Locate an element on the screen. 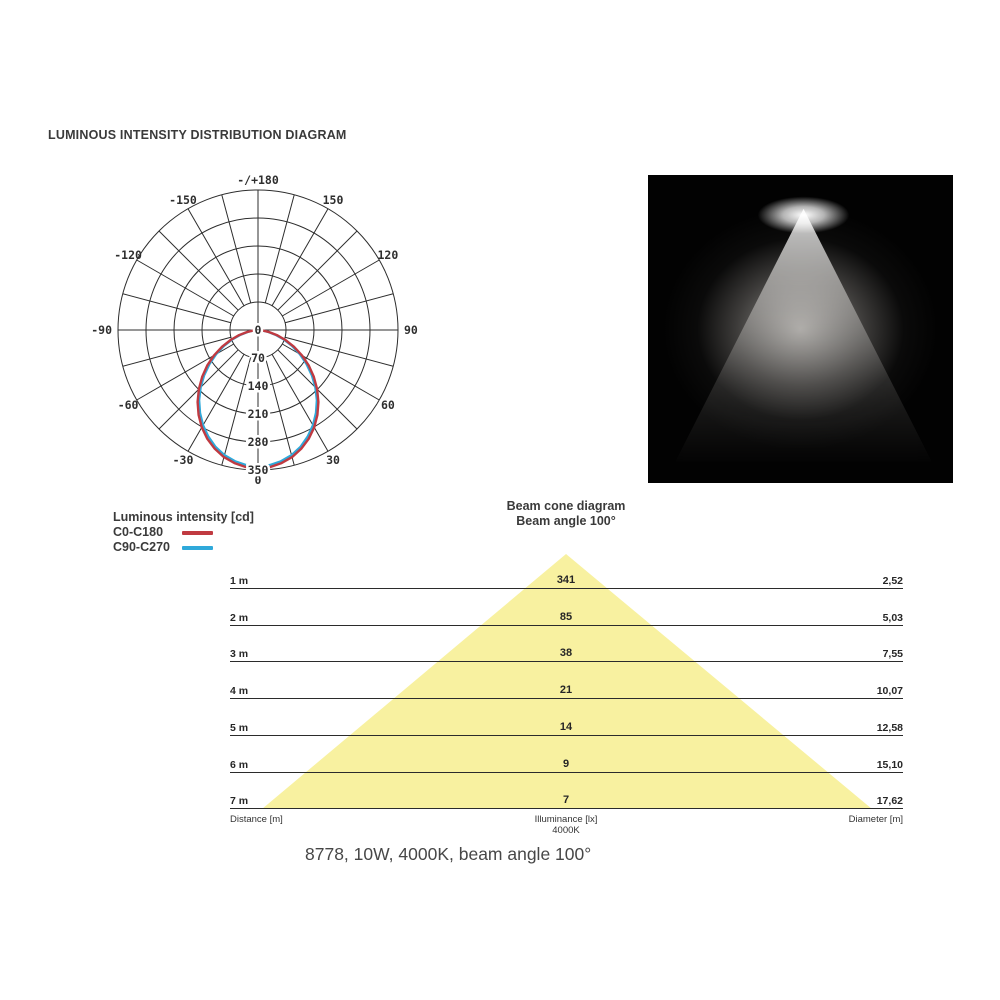 The height and width of the screenshot is (1000, 1000). radial-tick-0: 0 is located at coordinates (258, 330).